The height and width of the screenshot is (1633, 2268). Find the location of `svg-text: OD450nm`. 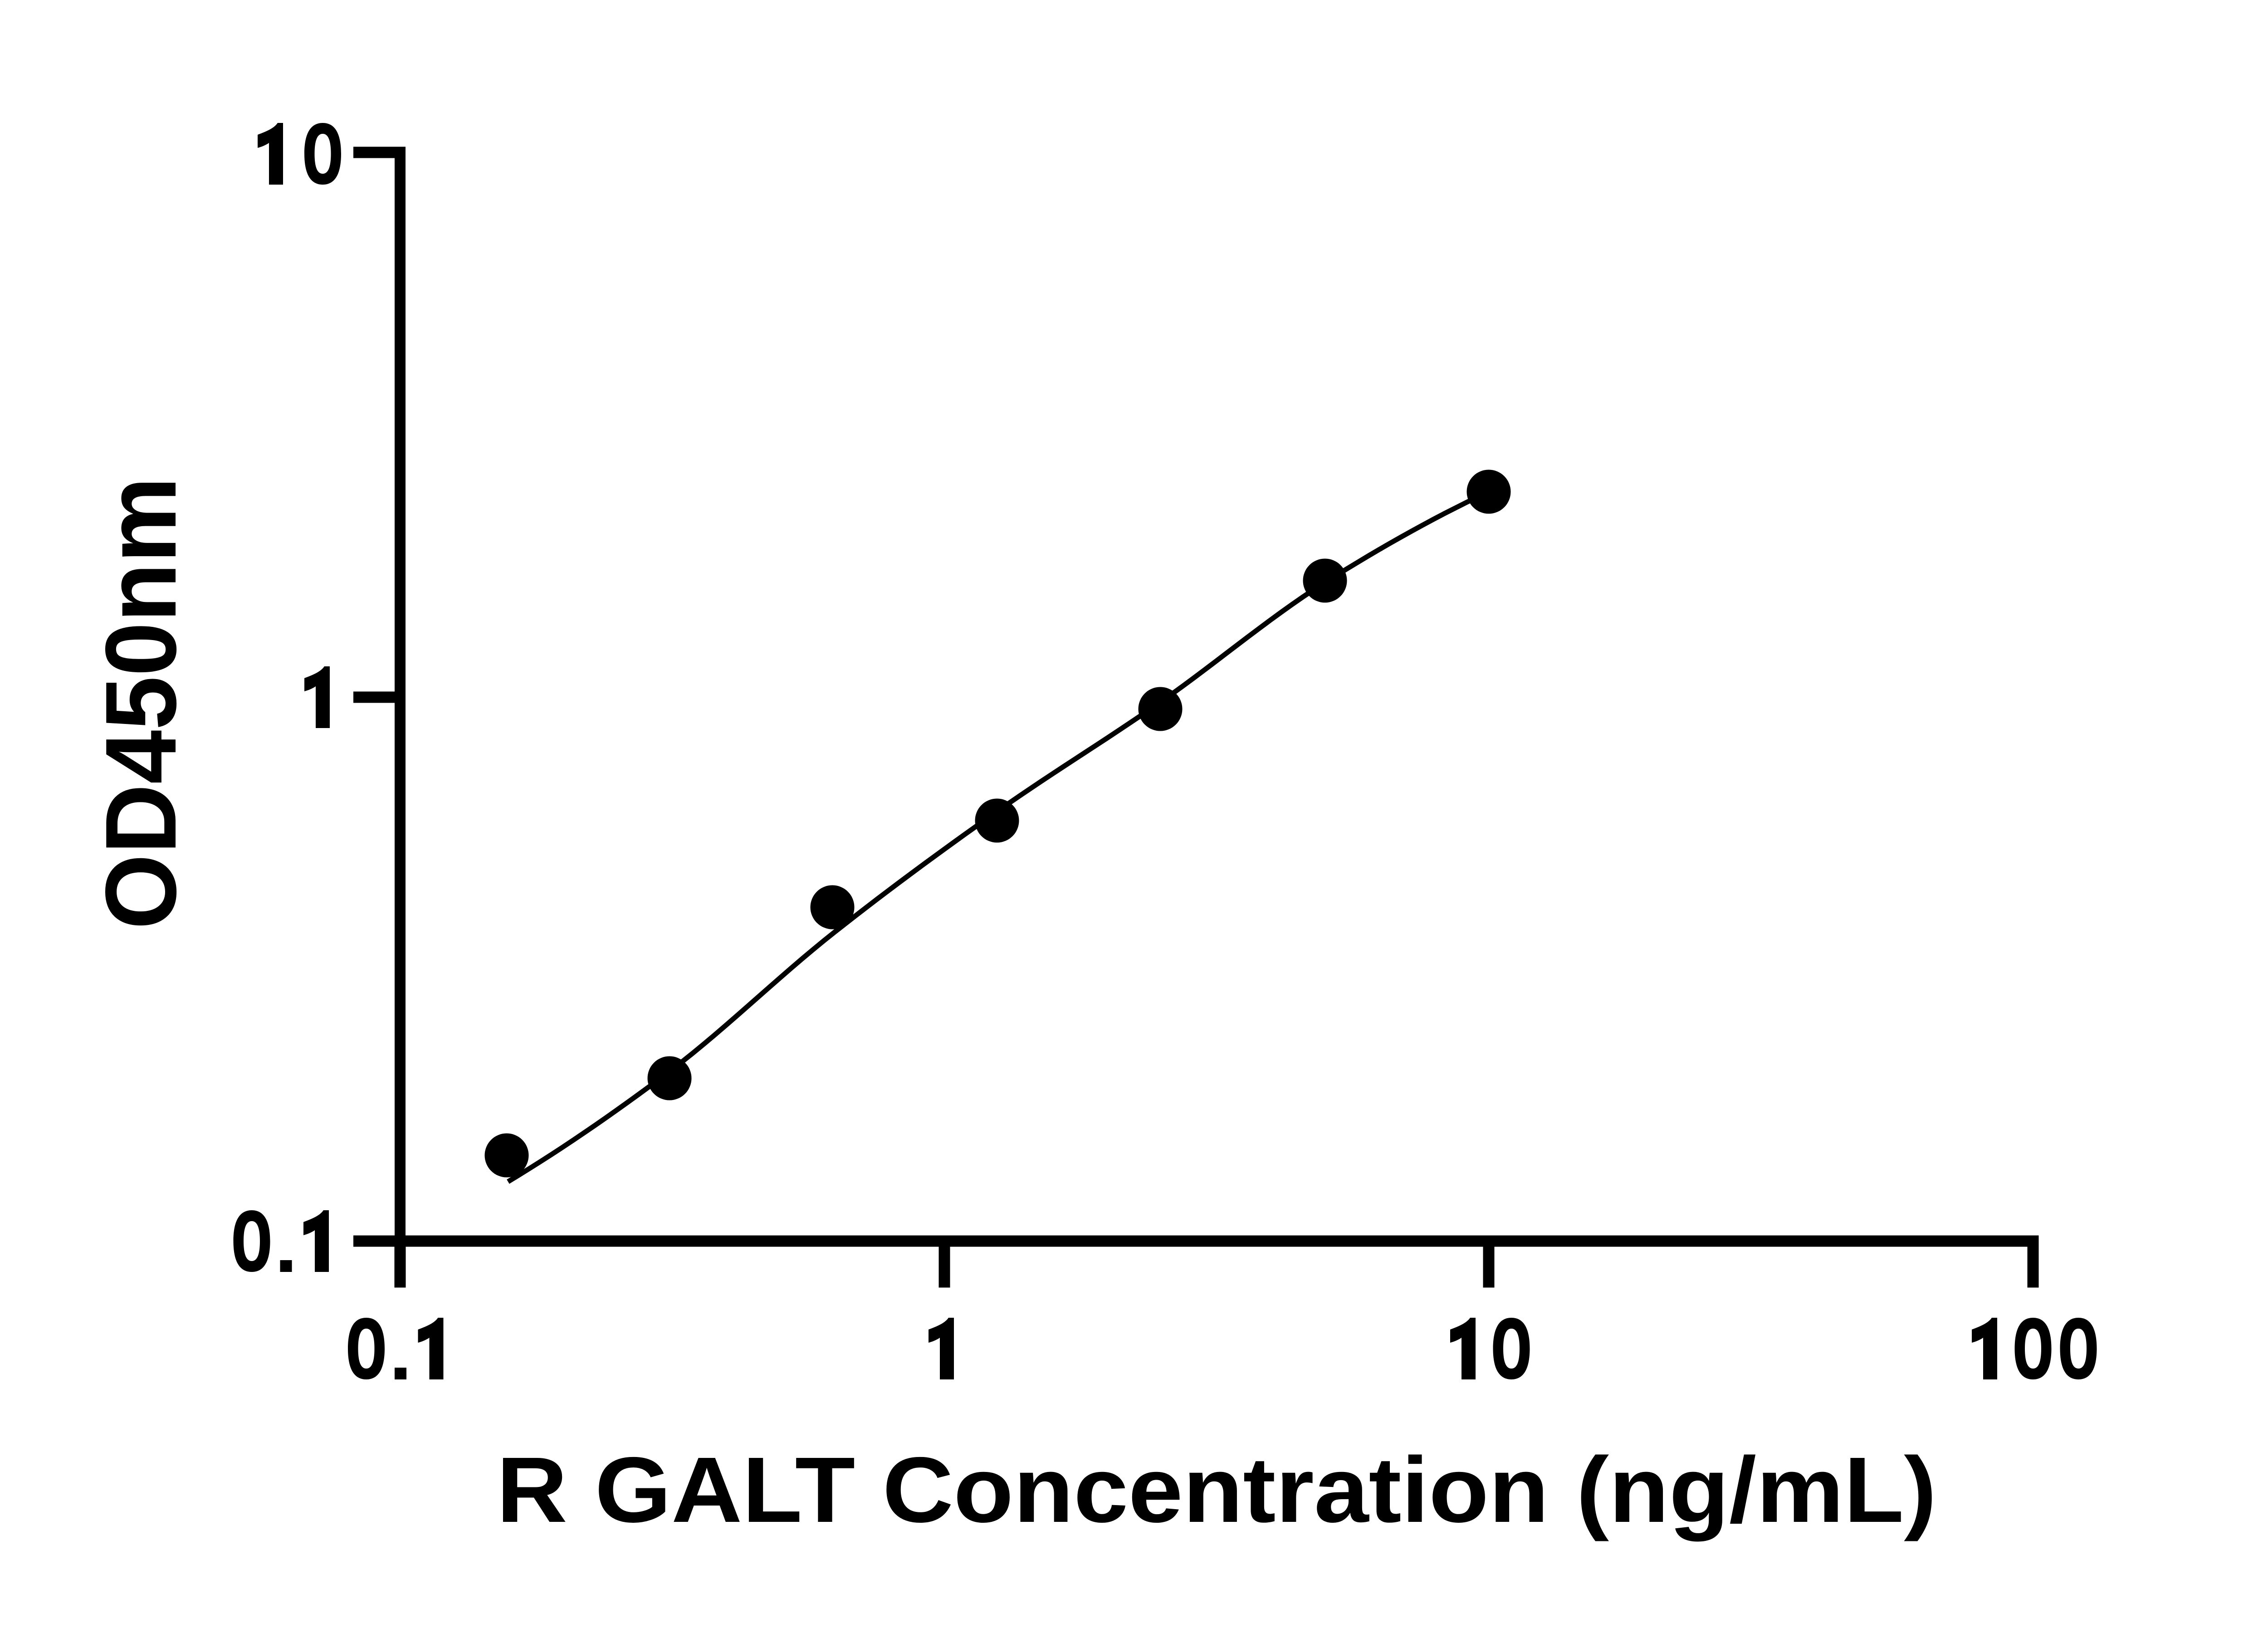

svg-text: OD450nm is located at coordinates (141, 703).